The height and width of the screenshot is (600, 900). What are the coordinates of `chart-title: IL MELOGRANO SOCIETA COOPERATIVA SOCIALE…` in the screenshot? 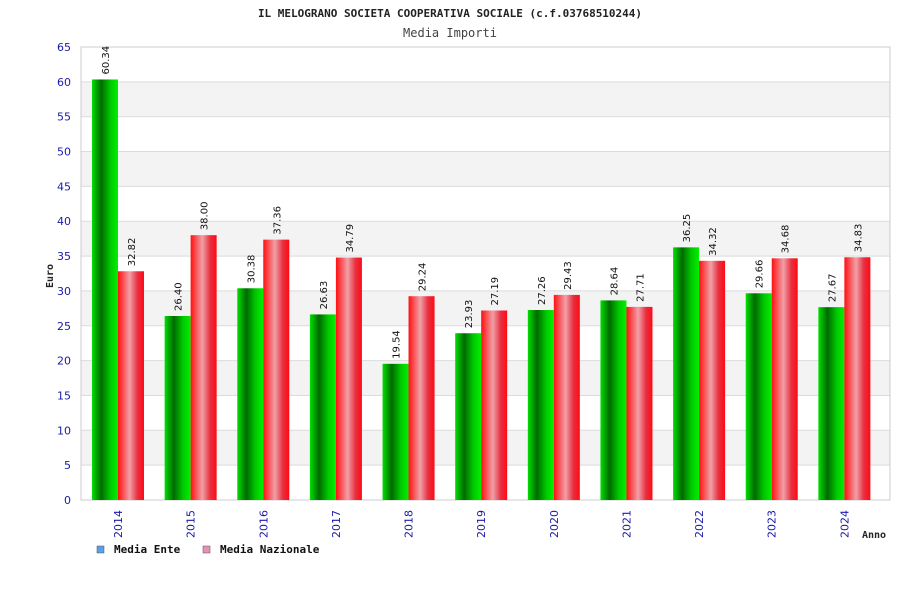 It's located at (450, 13).